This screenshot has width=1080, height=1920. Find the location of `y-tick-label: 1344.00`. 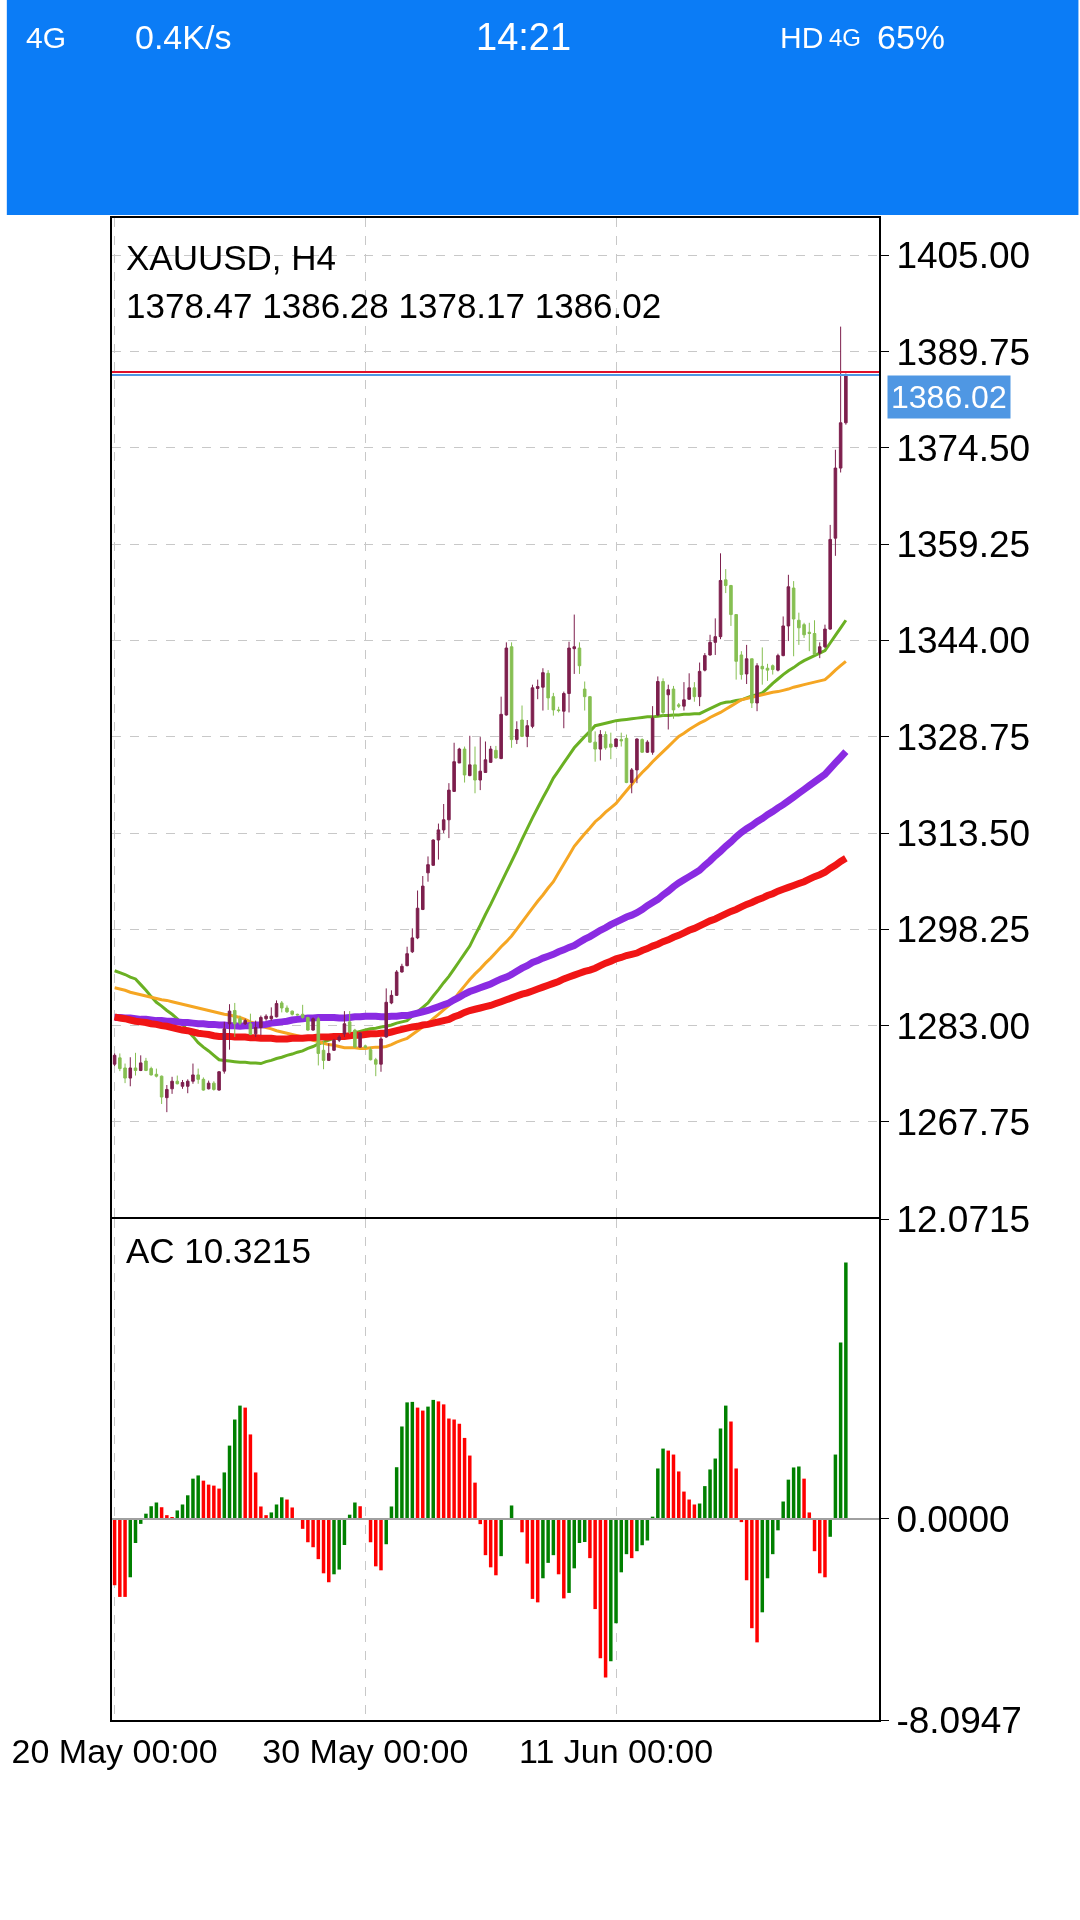

y-tick-label: 1344.00 is located at coordinates (963, 641).